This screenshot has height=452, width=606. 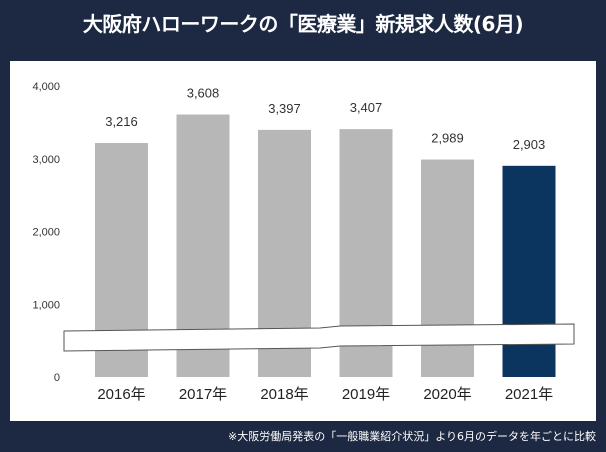 What do you see at coordinates (319, 337) in the screenshot?
I see `axis-break-band` at bounding box center [319, 337].